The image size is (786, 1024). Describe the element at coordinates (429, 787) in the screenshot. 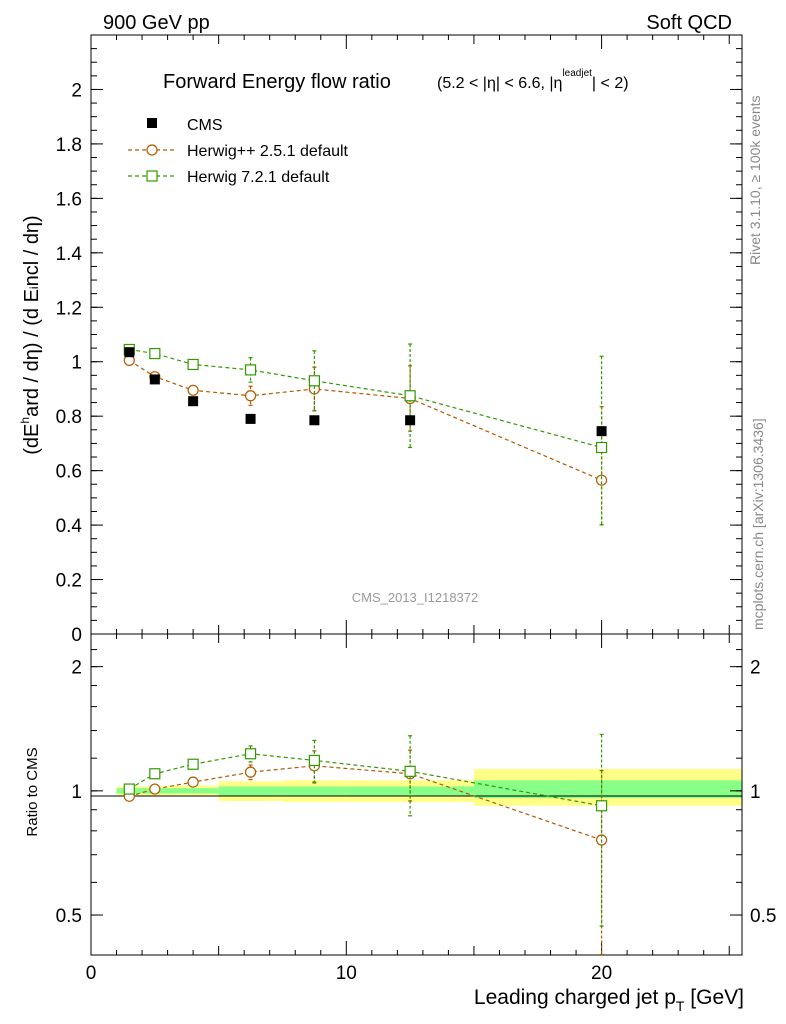

I see `ratio-uncertainty-bands` at that location.